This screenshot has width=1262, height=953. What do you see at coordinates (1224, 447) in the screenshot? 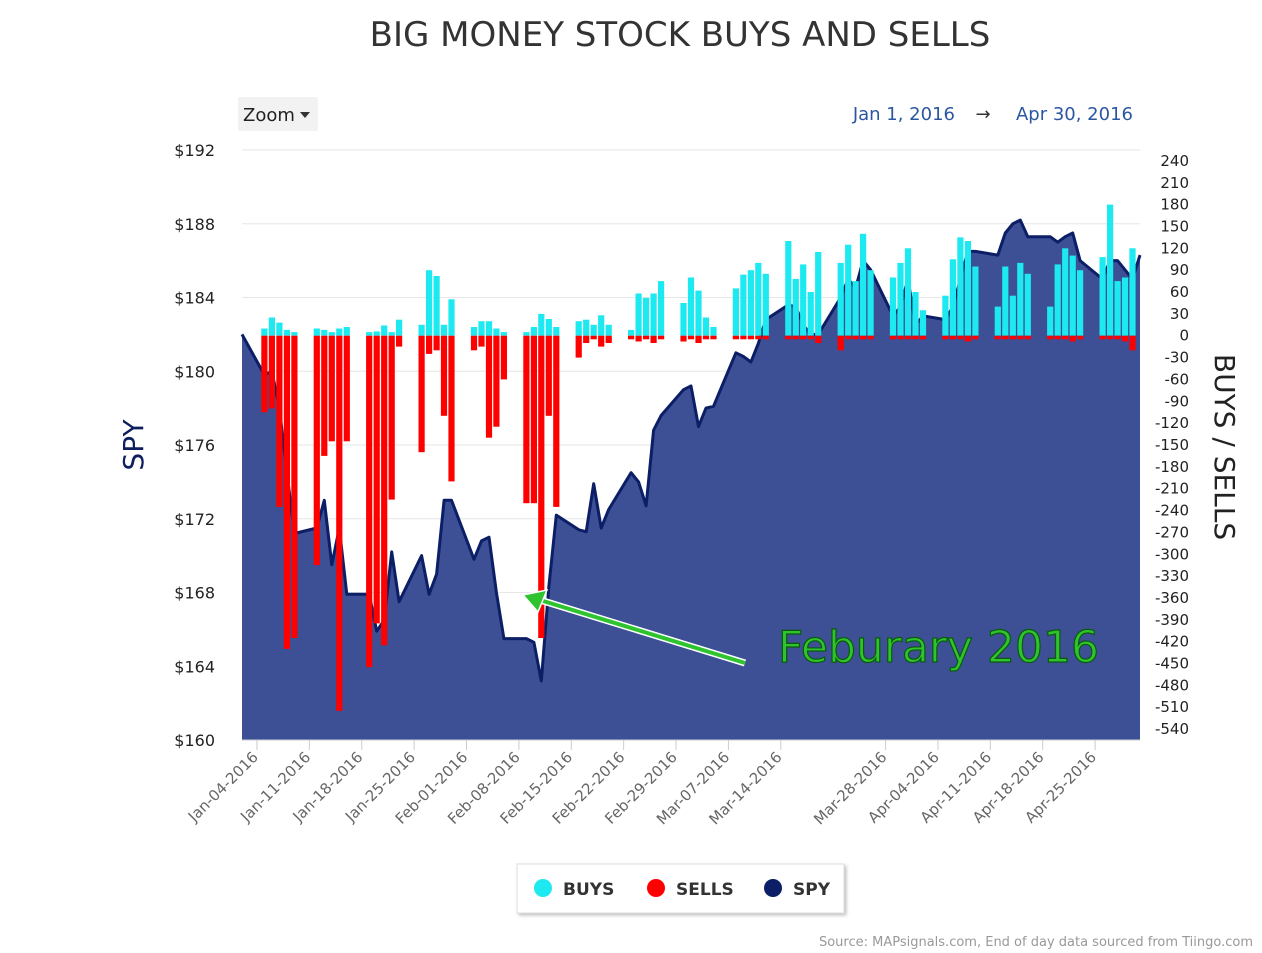
I see `right-axis-title: BUYS / SELLS` at bounding box center [1224, 447].